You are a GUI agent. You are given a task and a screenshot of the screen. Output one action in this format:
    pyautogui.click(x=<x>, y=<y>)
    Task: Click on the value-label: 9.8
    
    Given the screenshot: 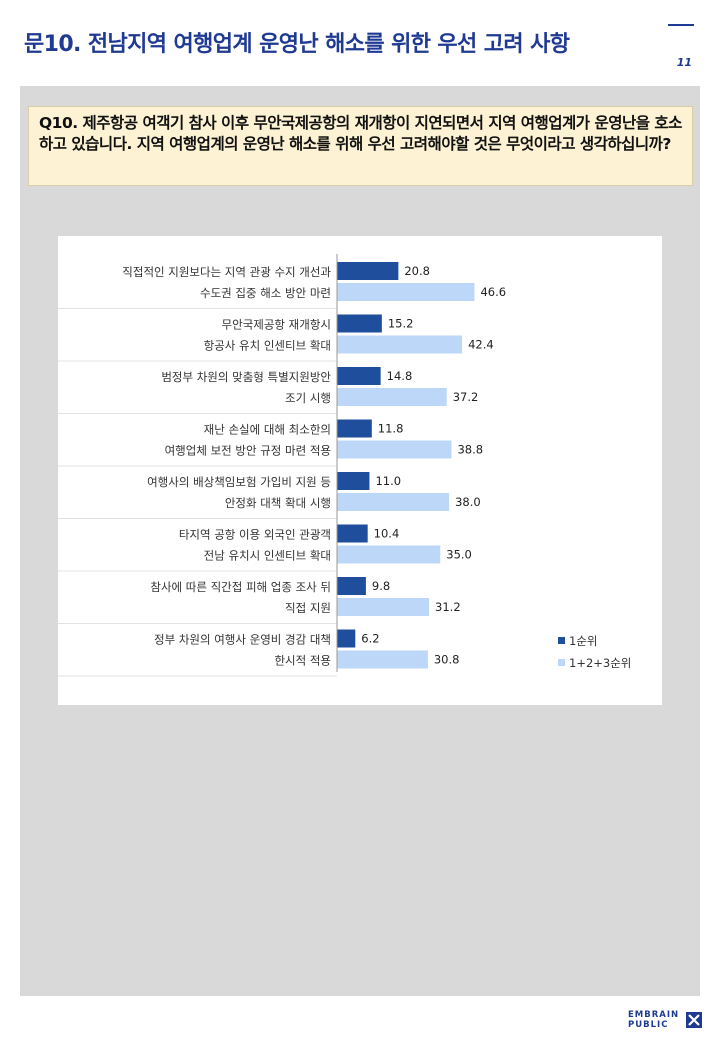 What is the action you would take?
    pyautogui.click(x=381, y=586)
    